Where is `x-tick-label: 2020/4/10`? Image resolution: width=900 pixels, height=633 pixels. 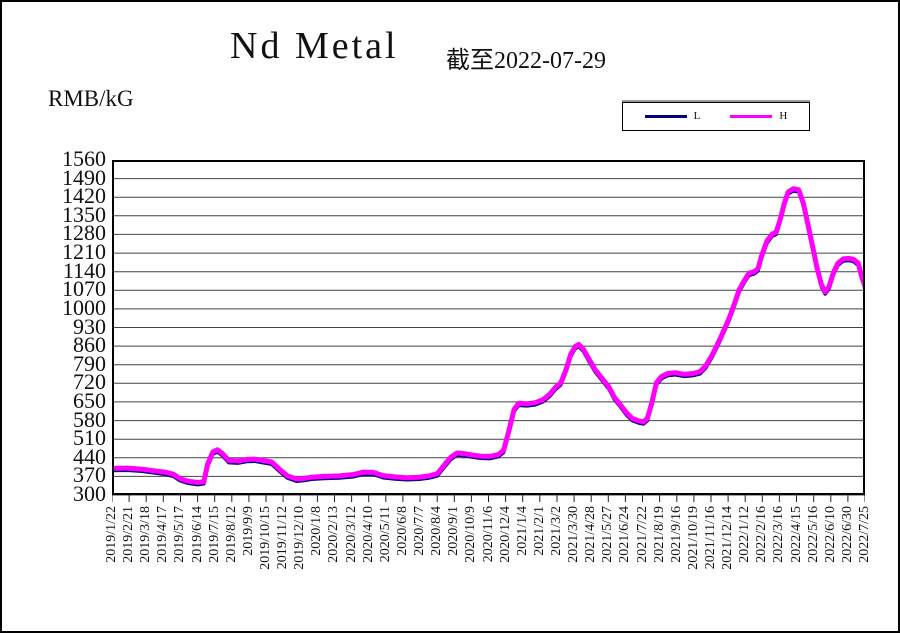 x-tick-label: 2020/4/10 is located at coordinates (368, 534).